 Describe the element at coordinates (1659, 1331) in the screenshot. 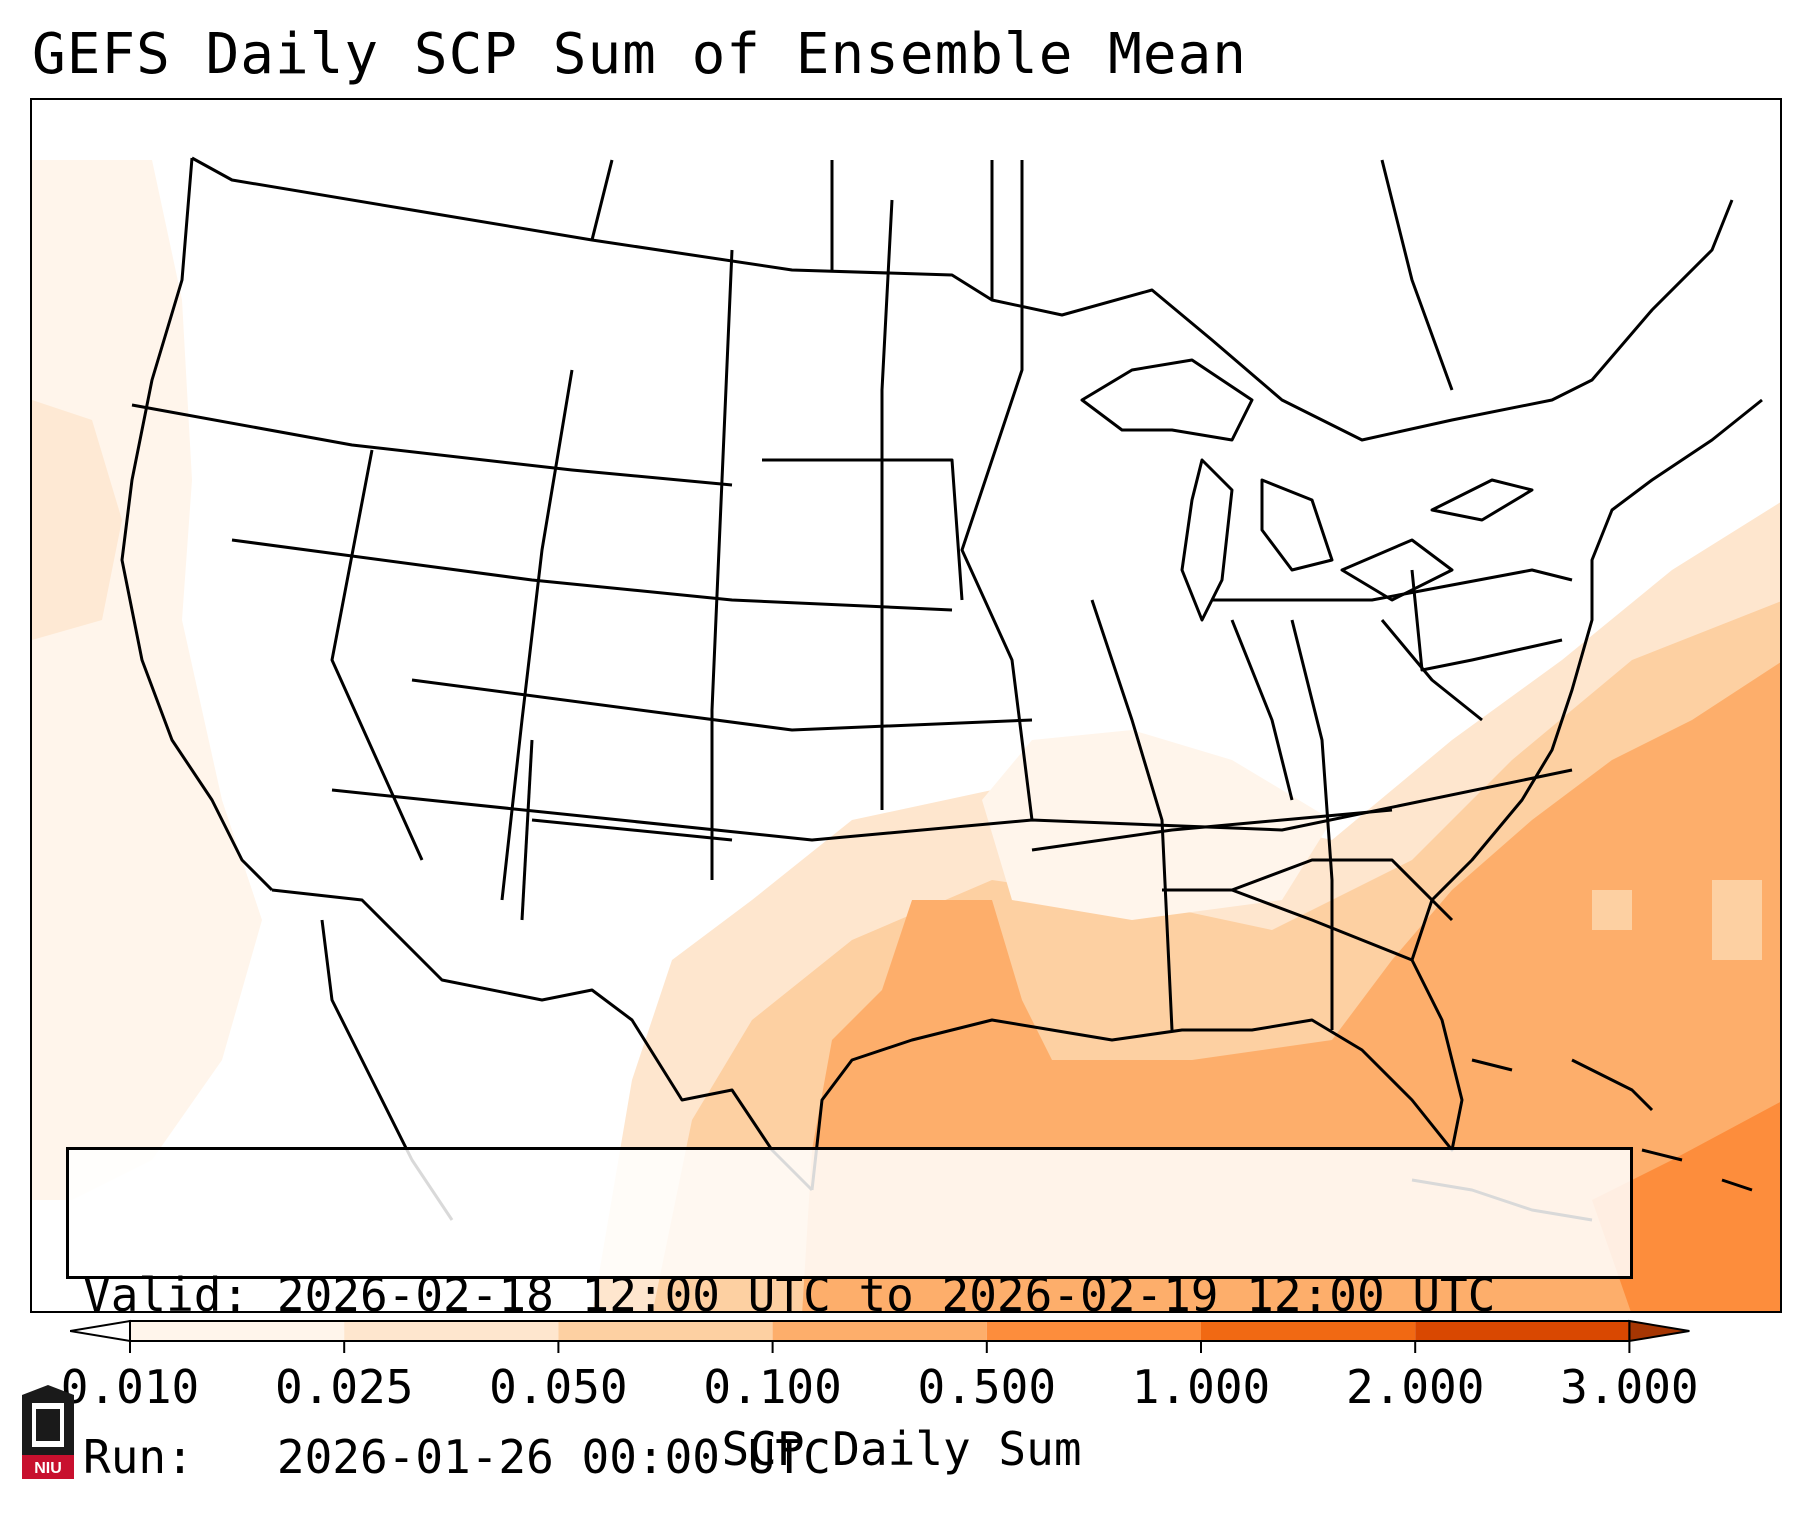

I see `colorbar-extend-high` at that location.